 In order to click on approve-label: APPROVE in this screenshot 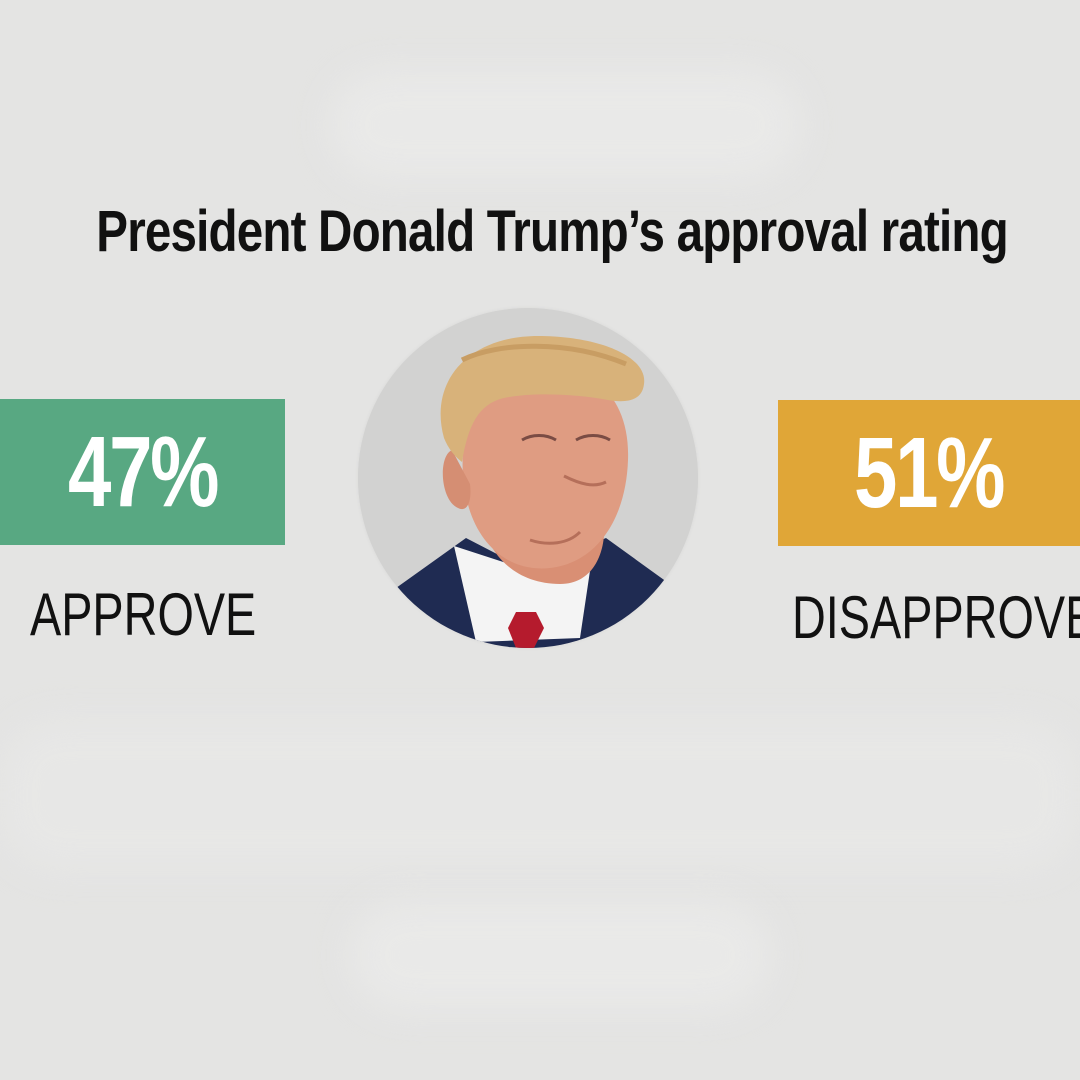, I will do `click(143, 614)`.